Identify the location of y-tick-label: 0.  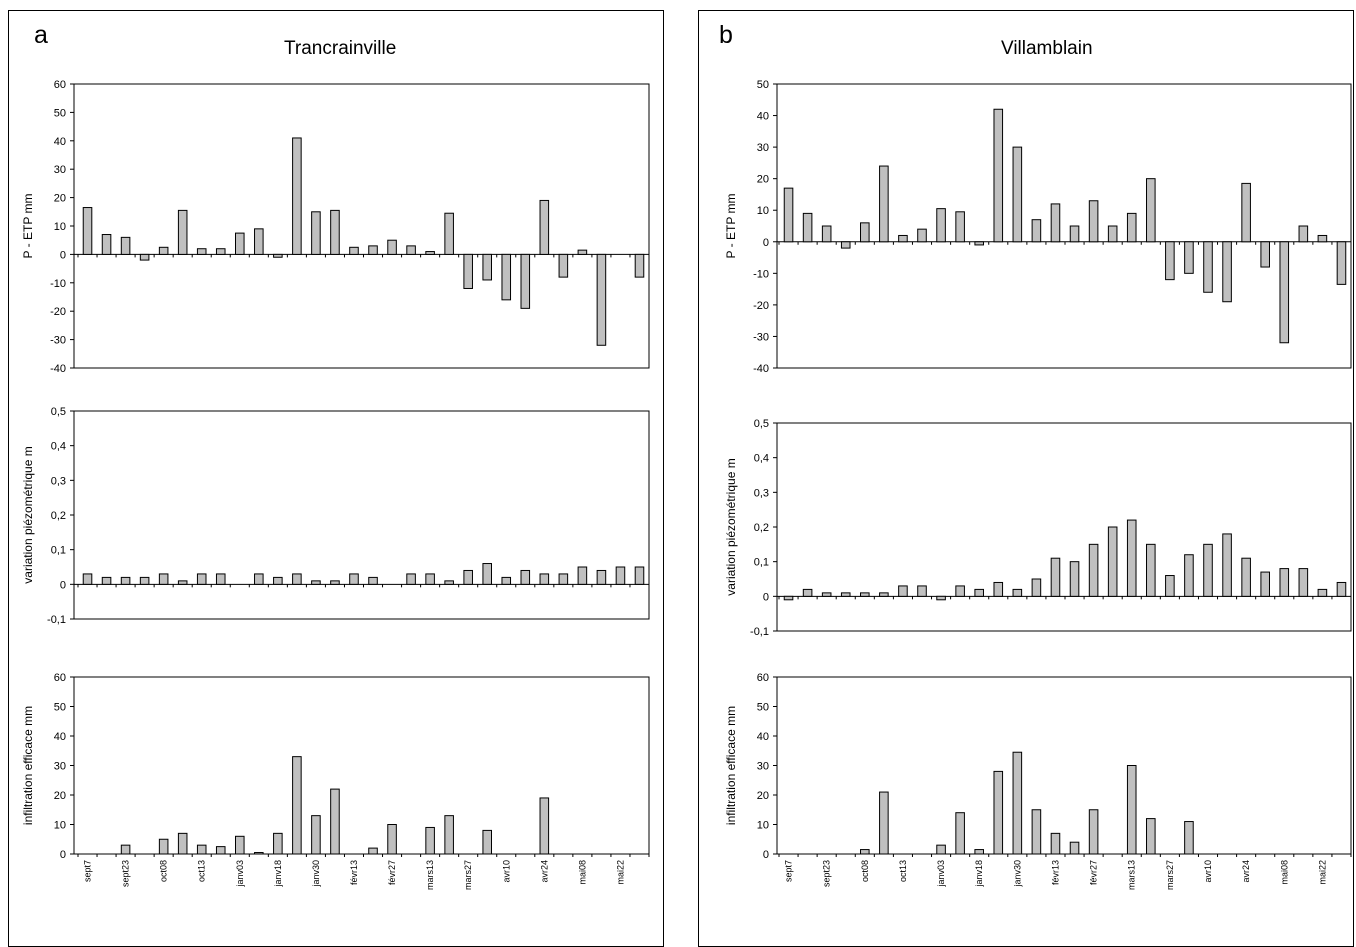
(766, 243).